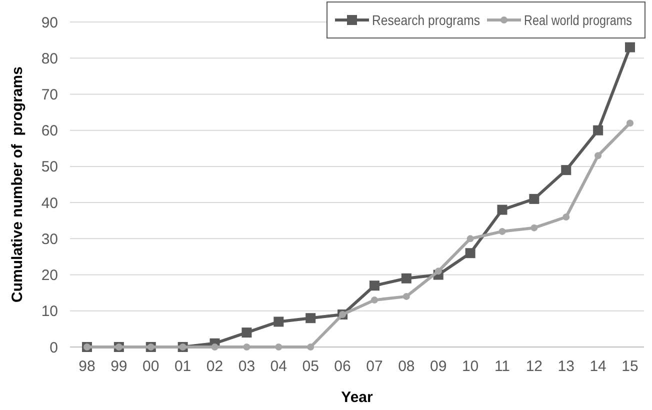  What do you see at coordinates (502, 366) in the screenshot?
I see `x-tick-label: 11` at bounding box center [502, 366].